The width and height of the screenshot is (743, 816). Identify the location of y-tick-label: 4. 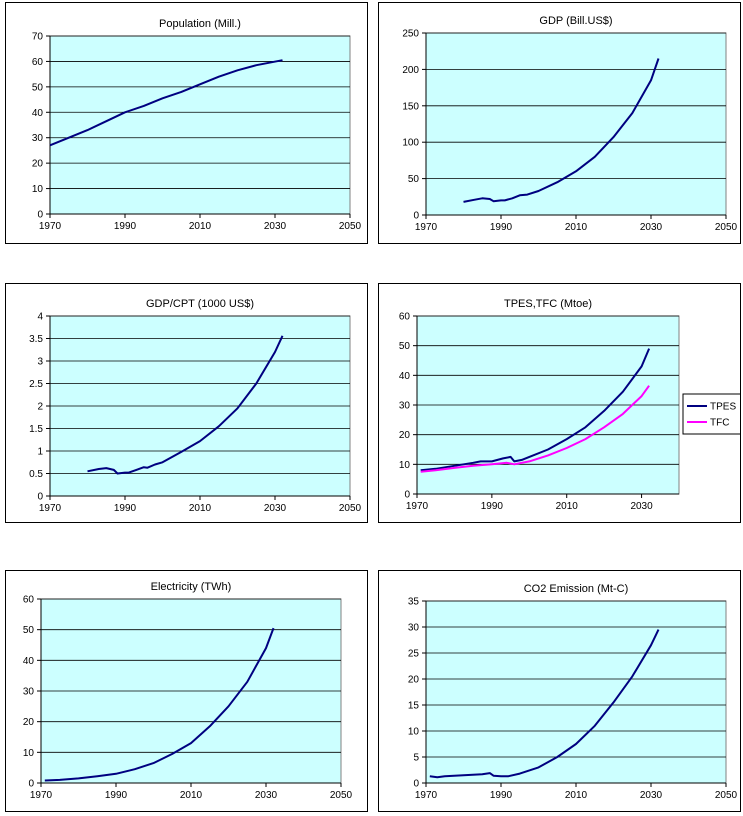
(40, 317).